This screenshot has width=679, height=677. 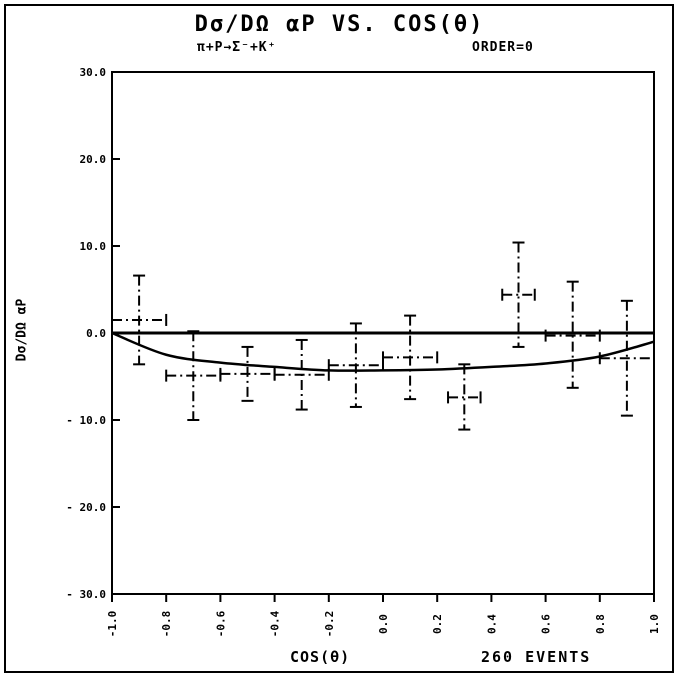 What do you see at coordinates (383, 624) in the screenshot?
I see `x-tick-label: 0.0` at bounding box center [383, 624].